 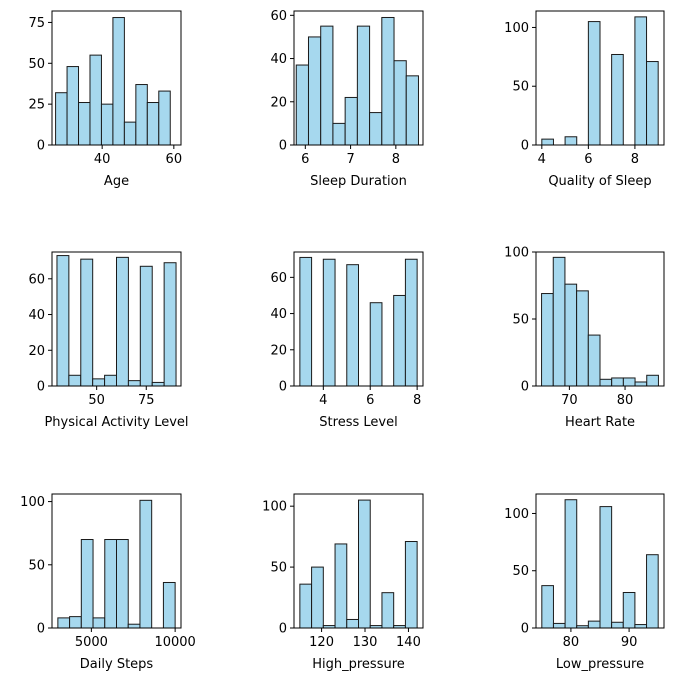 I want to click on x-axis-label: Heart Rate, so click(x=600, y=422).